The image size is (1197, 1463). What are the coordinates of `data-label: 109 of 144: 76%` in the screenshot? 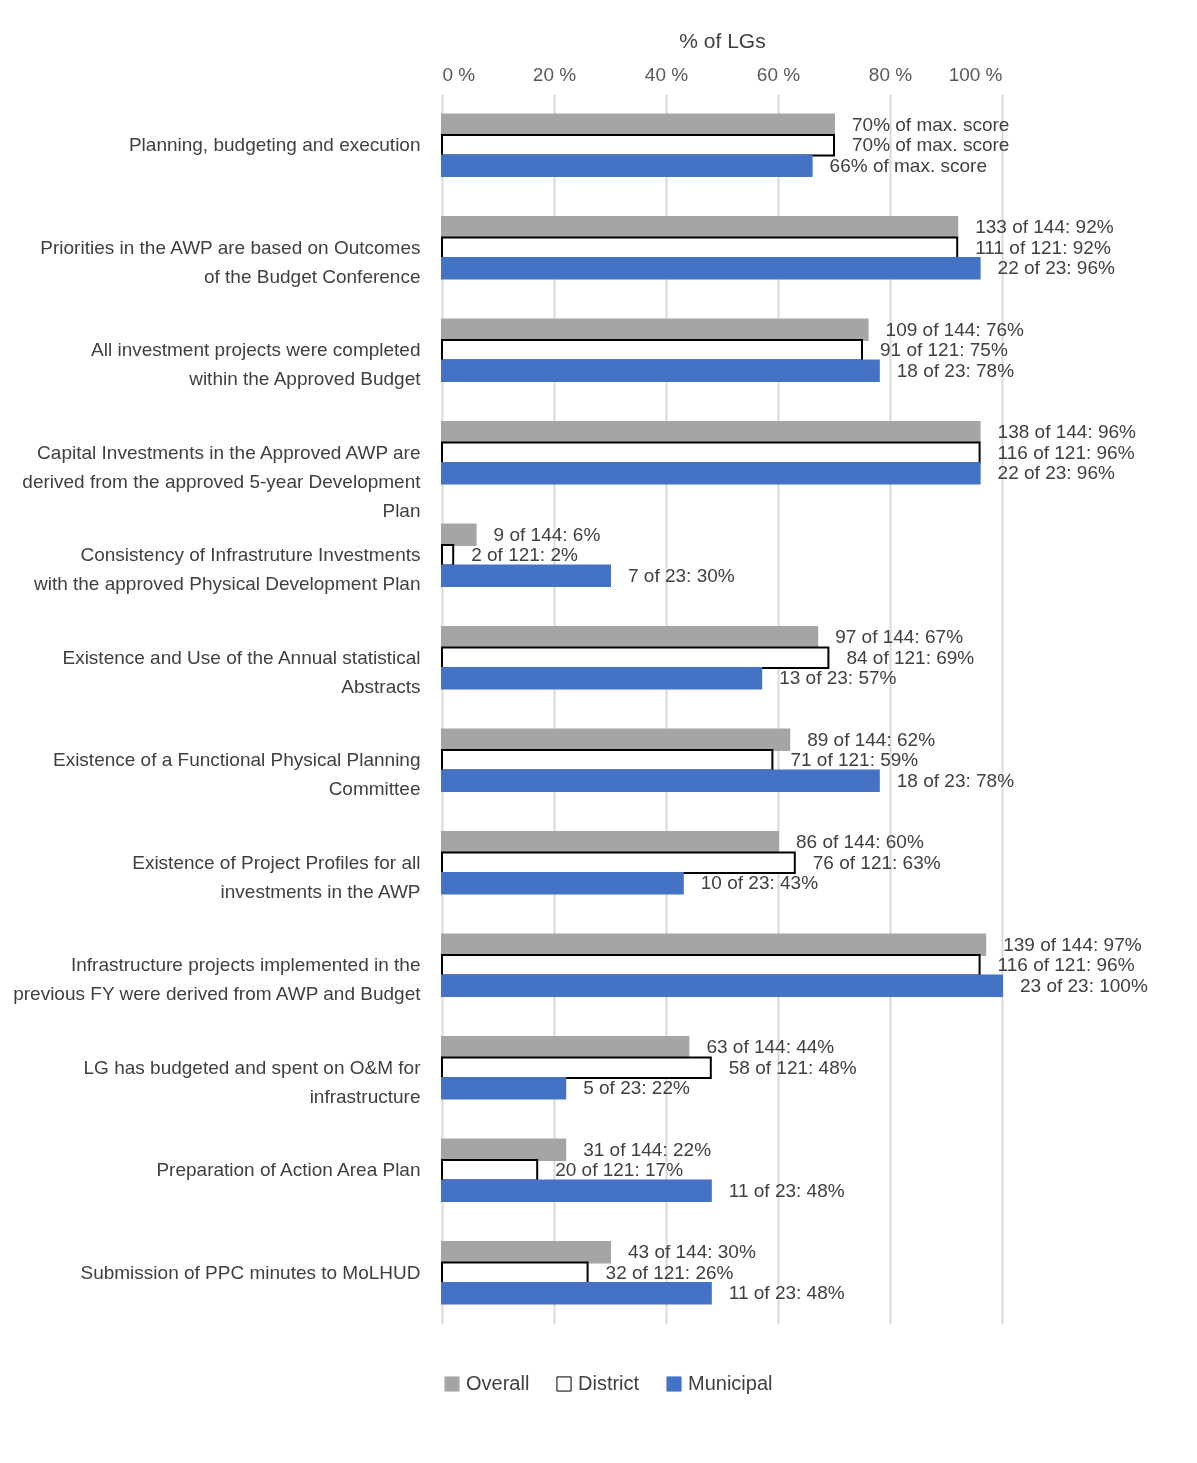 It's located at (955, 329).